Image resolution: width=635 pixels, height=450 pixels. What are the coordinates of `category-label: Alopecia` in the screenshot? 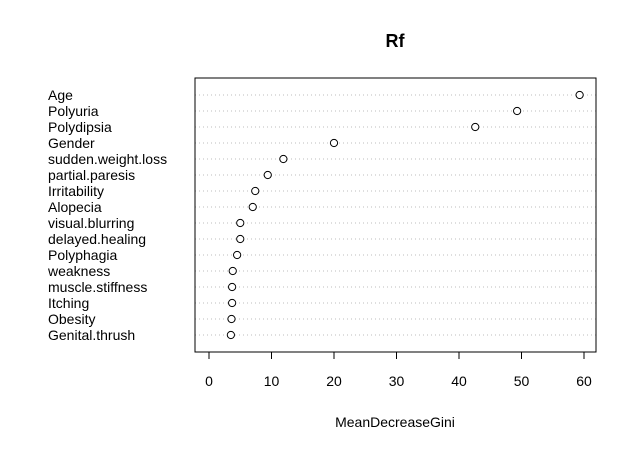 It's located at (75, 207).